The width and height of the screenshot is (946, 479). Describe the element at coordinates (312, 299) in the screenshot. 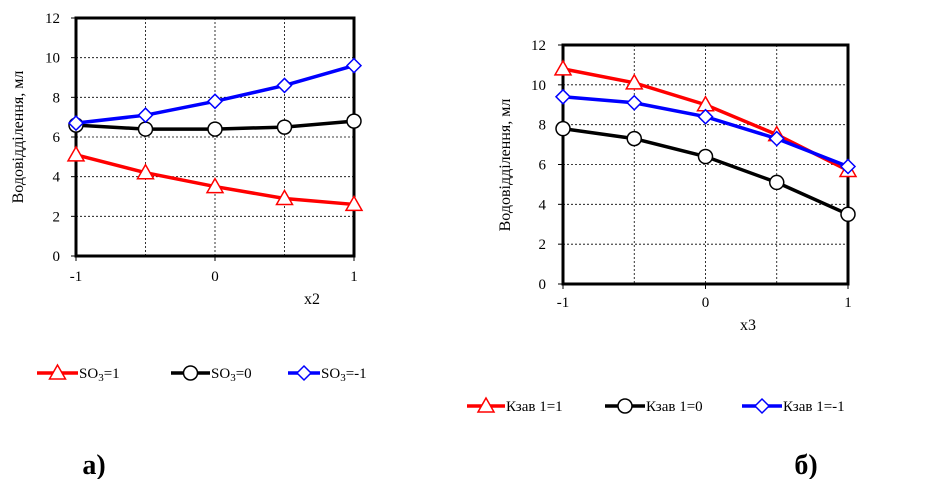

I see `x-axis-label: x2` at that location.